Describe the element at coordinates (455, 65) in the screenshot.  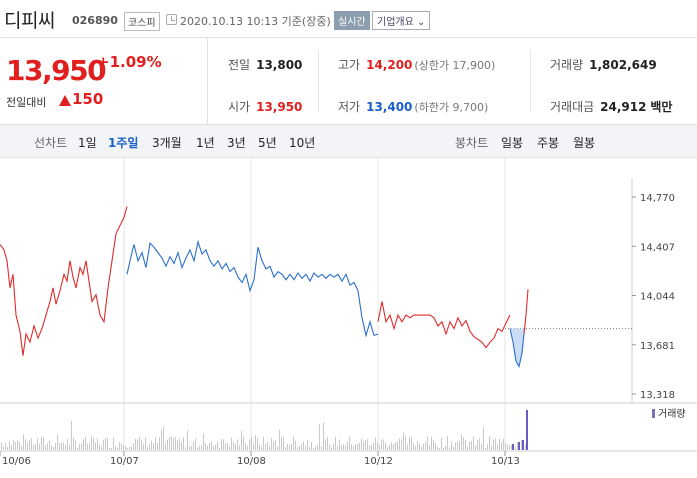
I see `upper-limit: (상한가 17,900)` at that location.